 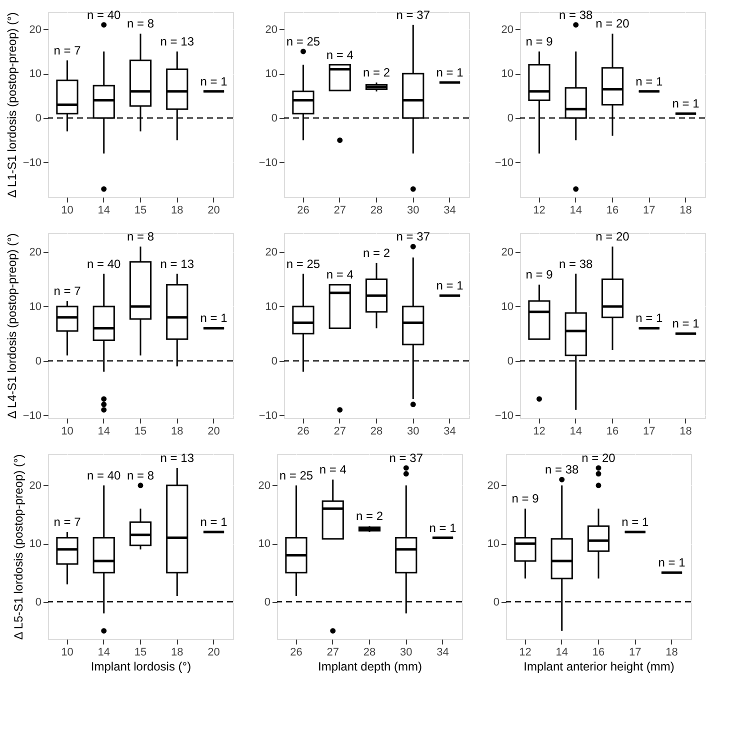 I want to click on x-tick-label: 17, so click(x=649, y=432).